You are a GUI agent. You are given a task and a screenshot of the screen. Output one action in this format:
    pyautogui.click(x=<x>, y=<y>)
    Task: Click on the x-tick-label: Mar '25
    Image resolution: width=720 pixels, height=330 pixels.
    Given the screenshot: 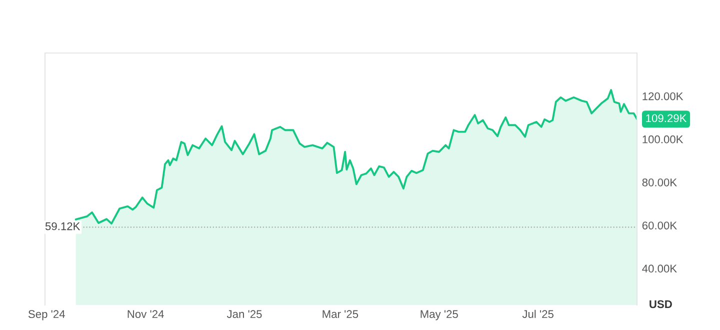 What is the action you would take?
    pyautogui.click(x=340, y=314)
    